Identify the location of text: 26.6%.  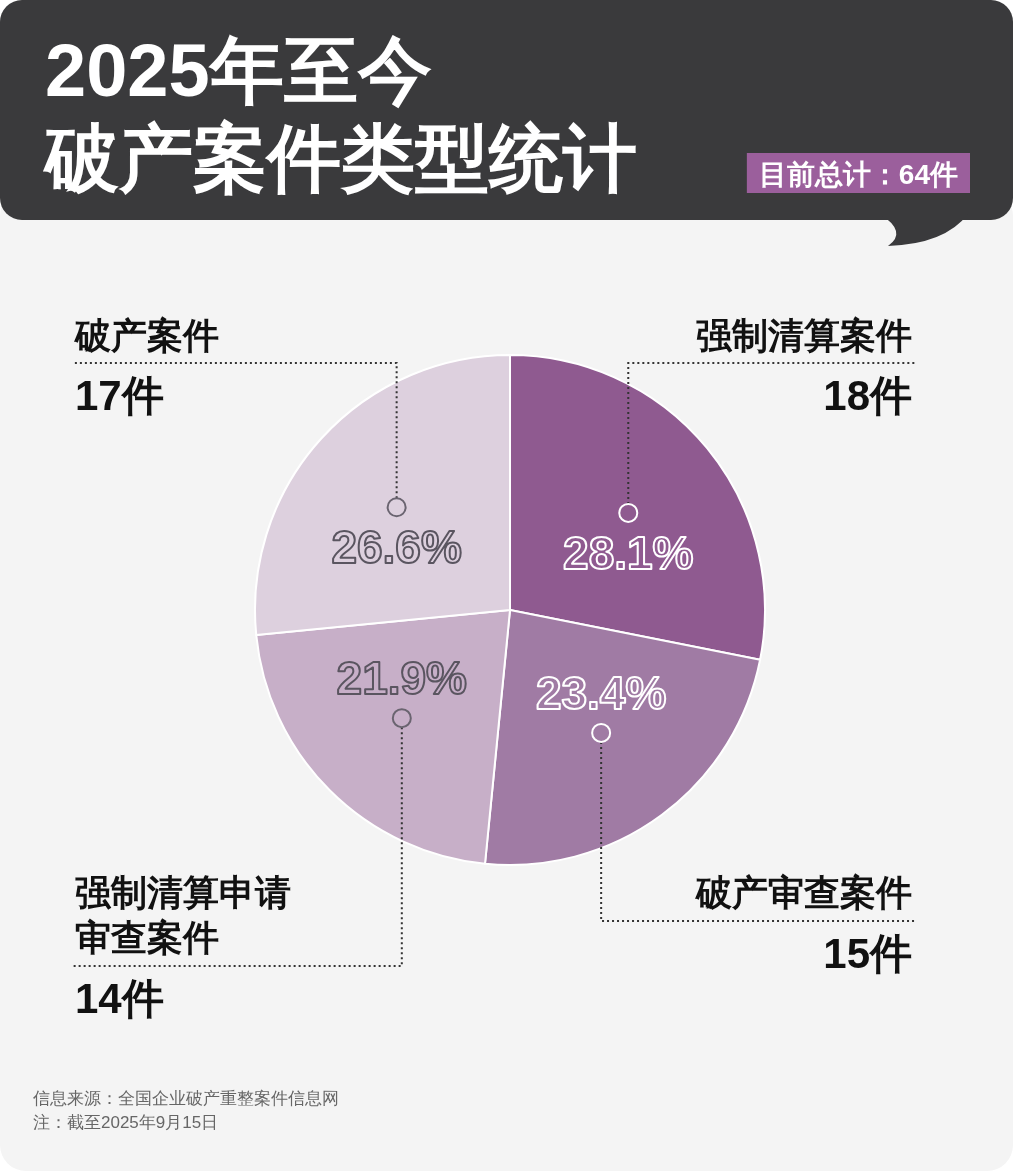
(396, 547).